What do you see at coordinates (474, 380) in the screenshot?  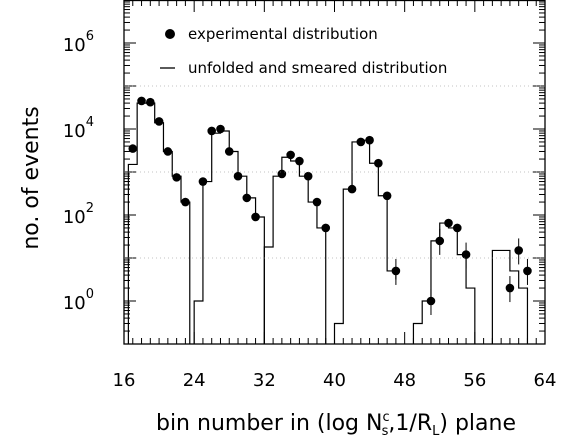 I see `x-tick-label: 56` at bounding box center [474, 380].